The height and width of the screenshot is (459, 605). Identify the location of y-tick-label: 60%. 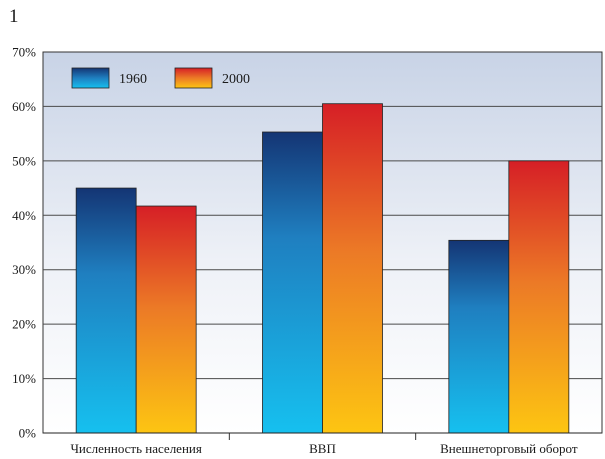
(24, 106).